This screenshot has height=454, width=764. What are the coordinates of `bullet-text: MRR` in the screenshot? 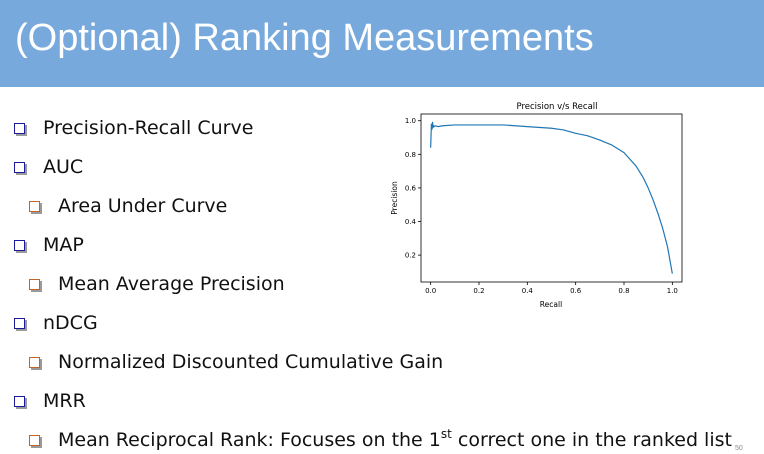 It's located at (64, 401).